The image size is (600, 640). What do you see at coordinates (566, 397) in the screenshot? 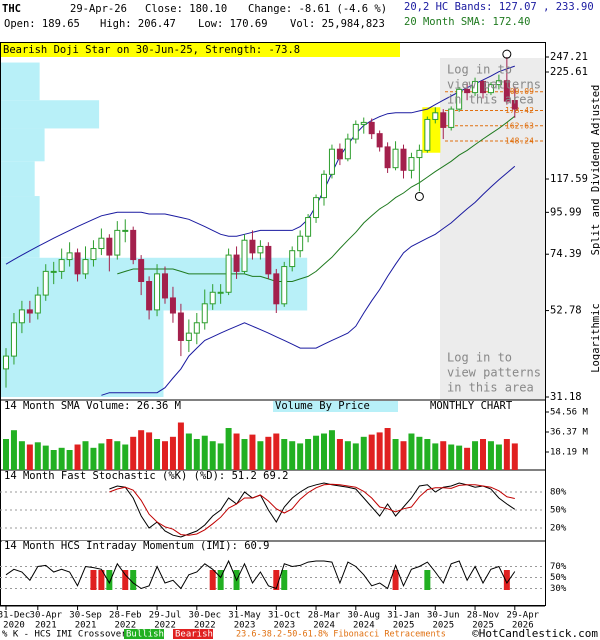
I see `y-tick-label: 31.18` at bounding box center [566, 397].